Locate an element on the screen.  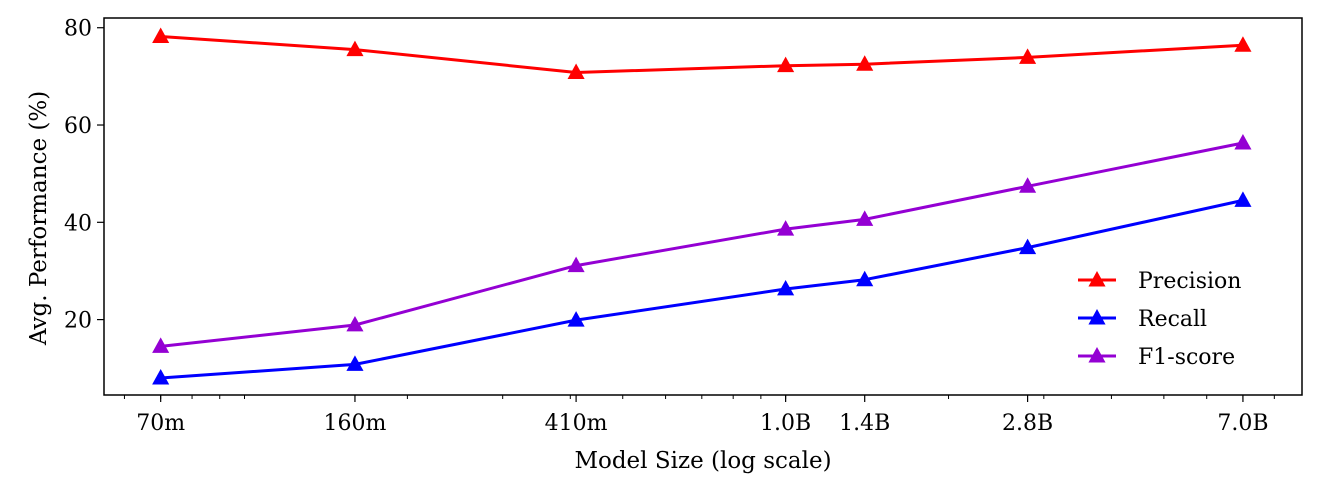
y-tick-label: 20 is located at coordinates (78, 321).